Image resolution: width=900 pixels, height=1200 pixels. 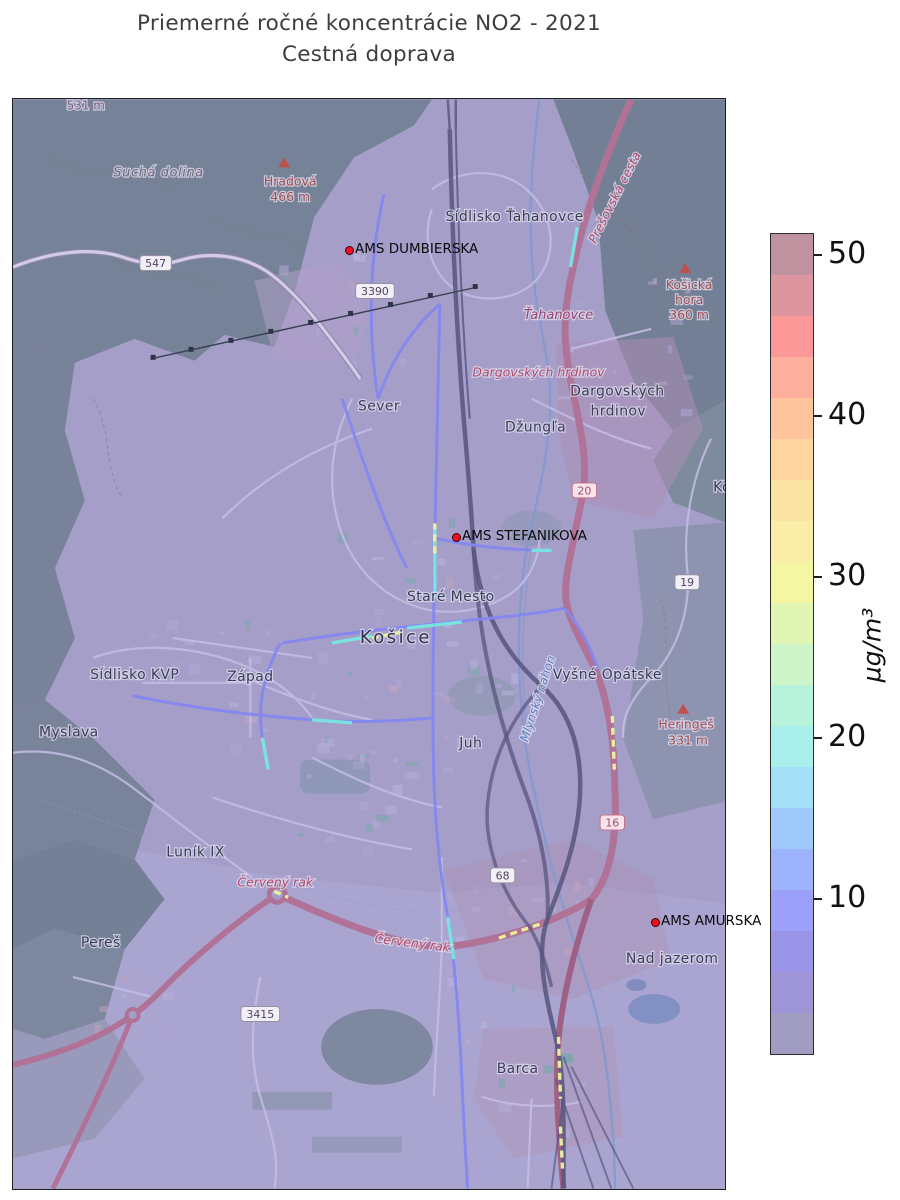 I want to click on highway-east-west, so click(x=434, y=920).